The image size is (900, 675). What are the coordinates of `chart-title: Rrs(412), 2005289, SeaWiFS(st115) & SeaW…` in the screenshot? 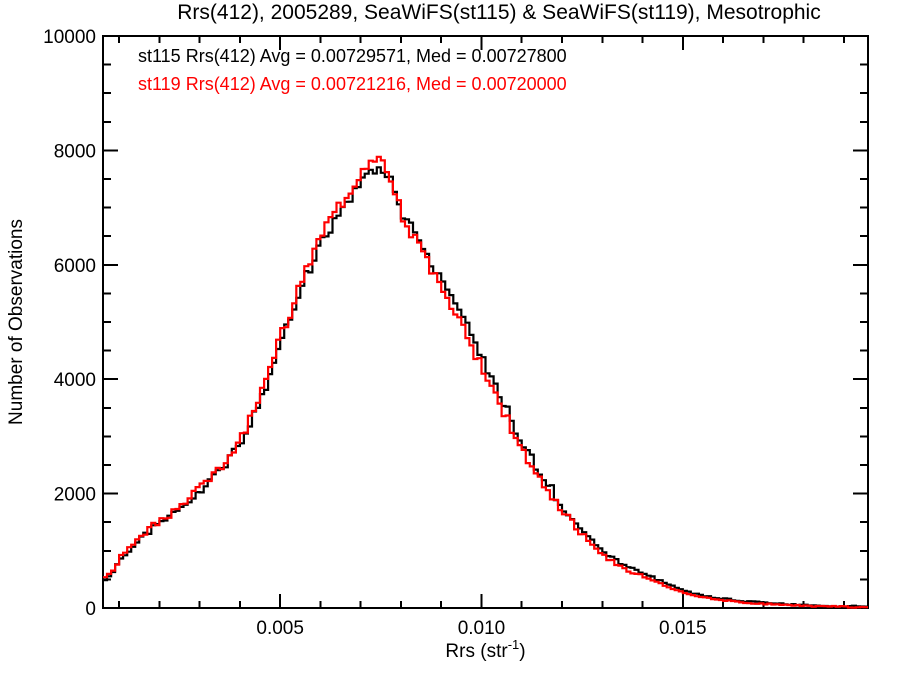 It's located at (499, 12).